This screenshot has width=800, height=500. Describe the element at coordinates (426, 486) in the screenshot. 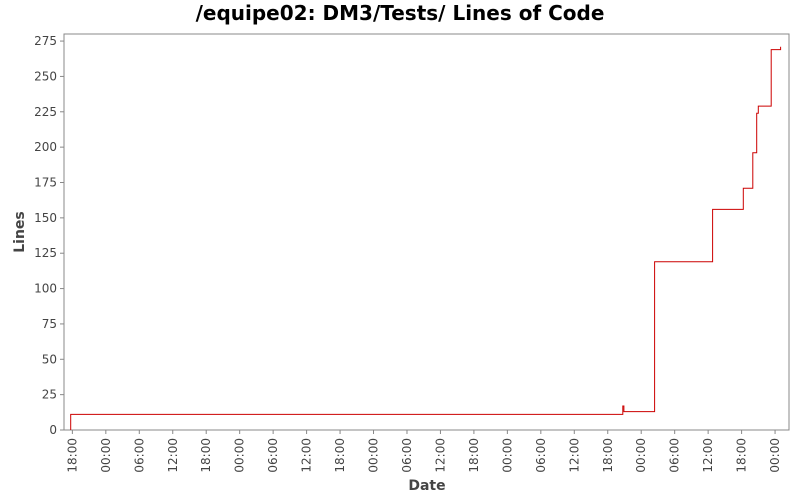

I see `x-axis-label: Date` at that location.